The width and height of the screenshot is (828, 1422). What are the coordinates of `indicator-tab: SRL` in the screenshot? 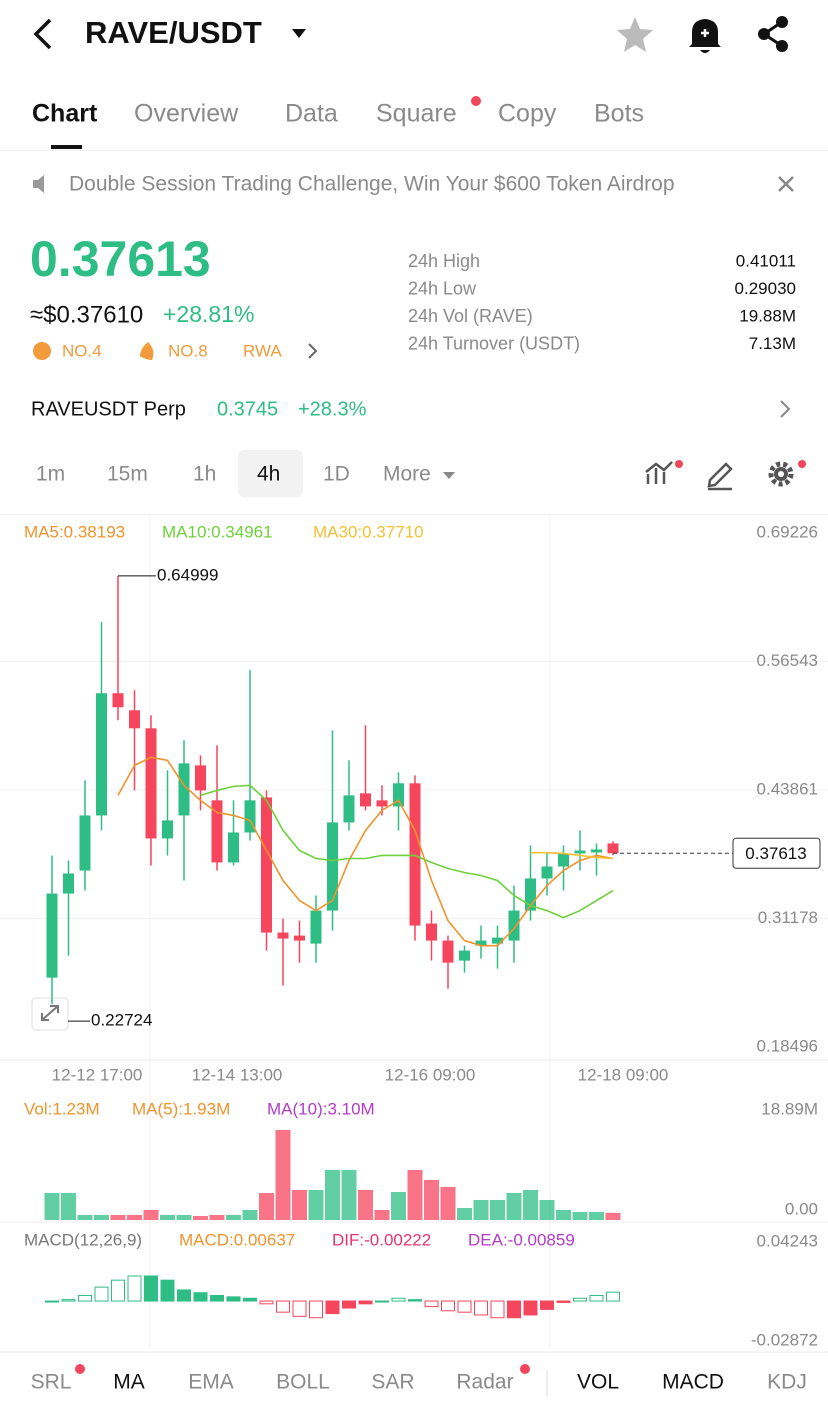 It's located at (51, 1382).